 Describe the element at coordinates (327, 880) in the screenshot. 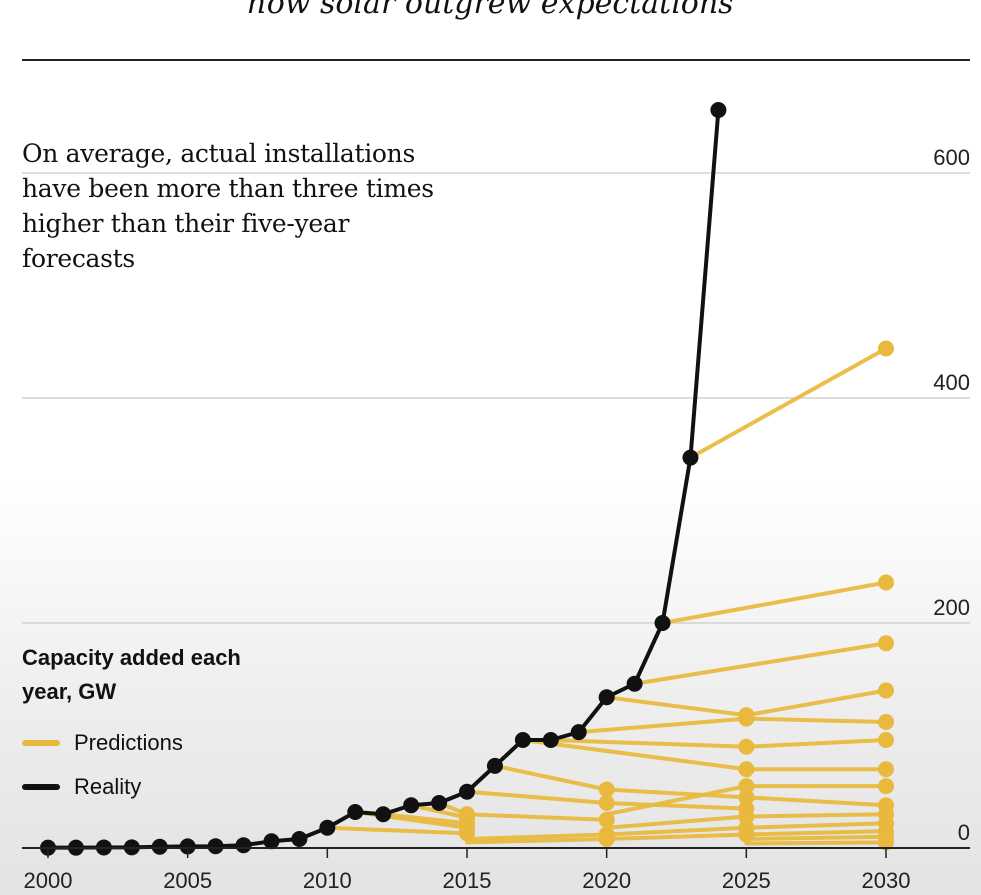

I see `x-tick-label-2010: 2010` at that location.